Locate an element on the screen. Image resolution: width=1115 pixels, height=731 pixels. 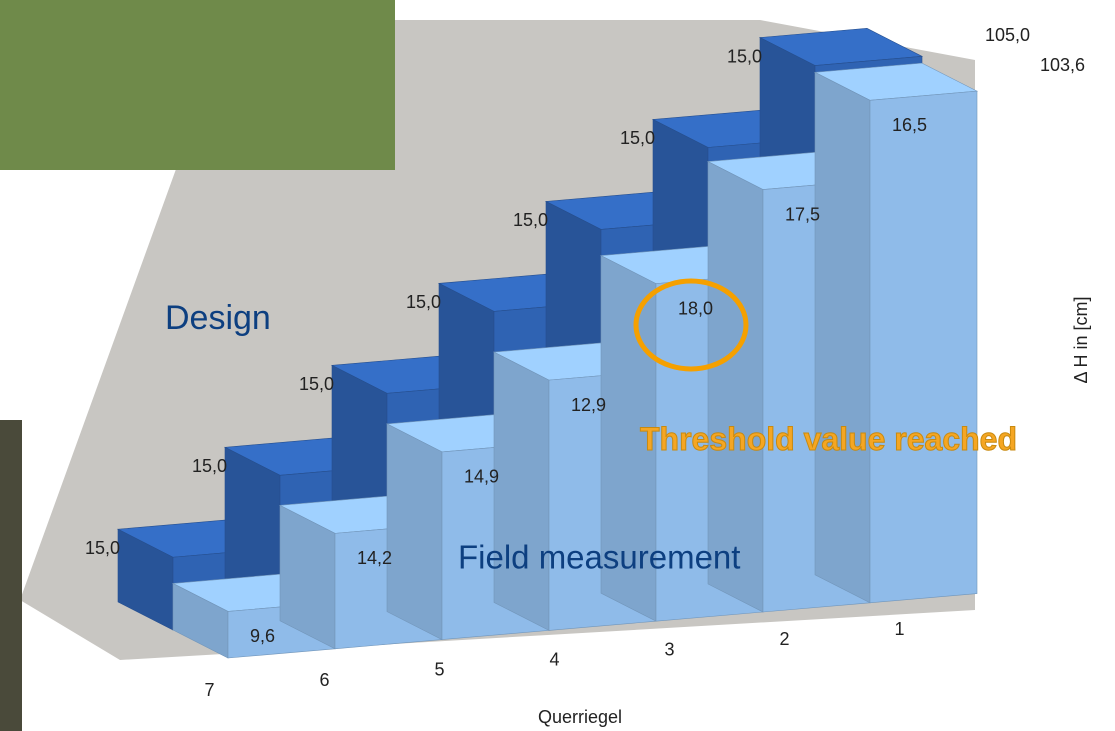
highlight-ellipse is located at coordinates (691, 325).